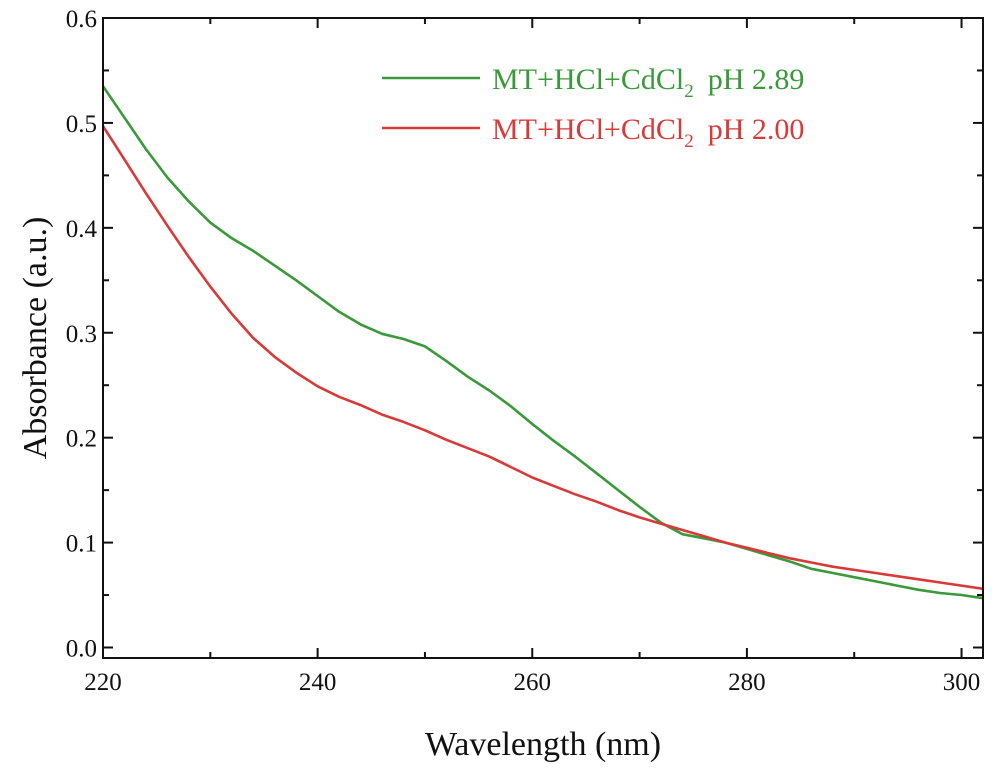  Describe the element at coordinates (81, 19) in the screenshot. I see `y-tick-label: 0.6` at that location.